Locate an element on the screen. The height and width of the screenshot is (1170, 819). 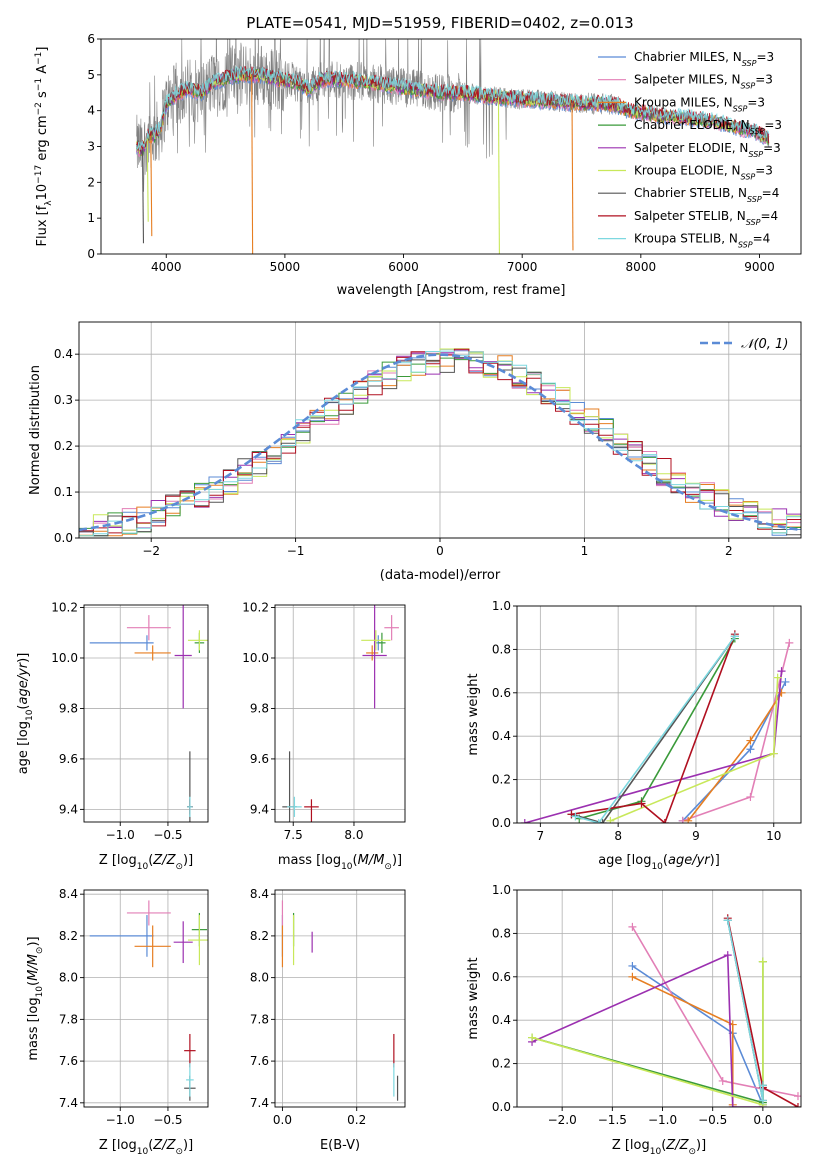
x-tick-label: 0 is located at coordinates (440, 551).